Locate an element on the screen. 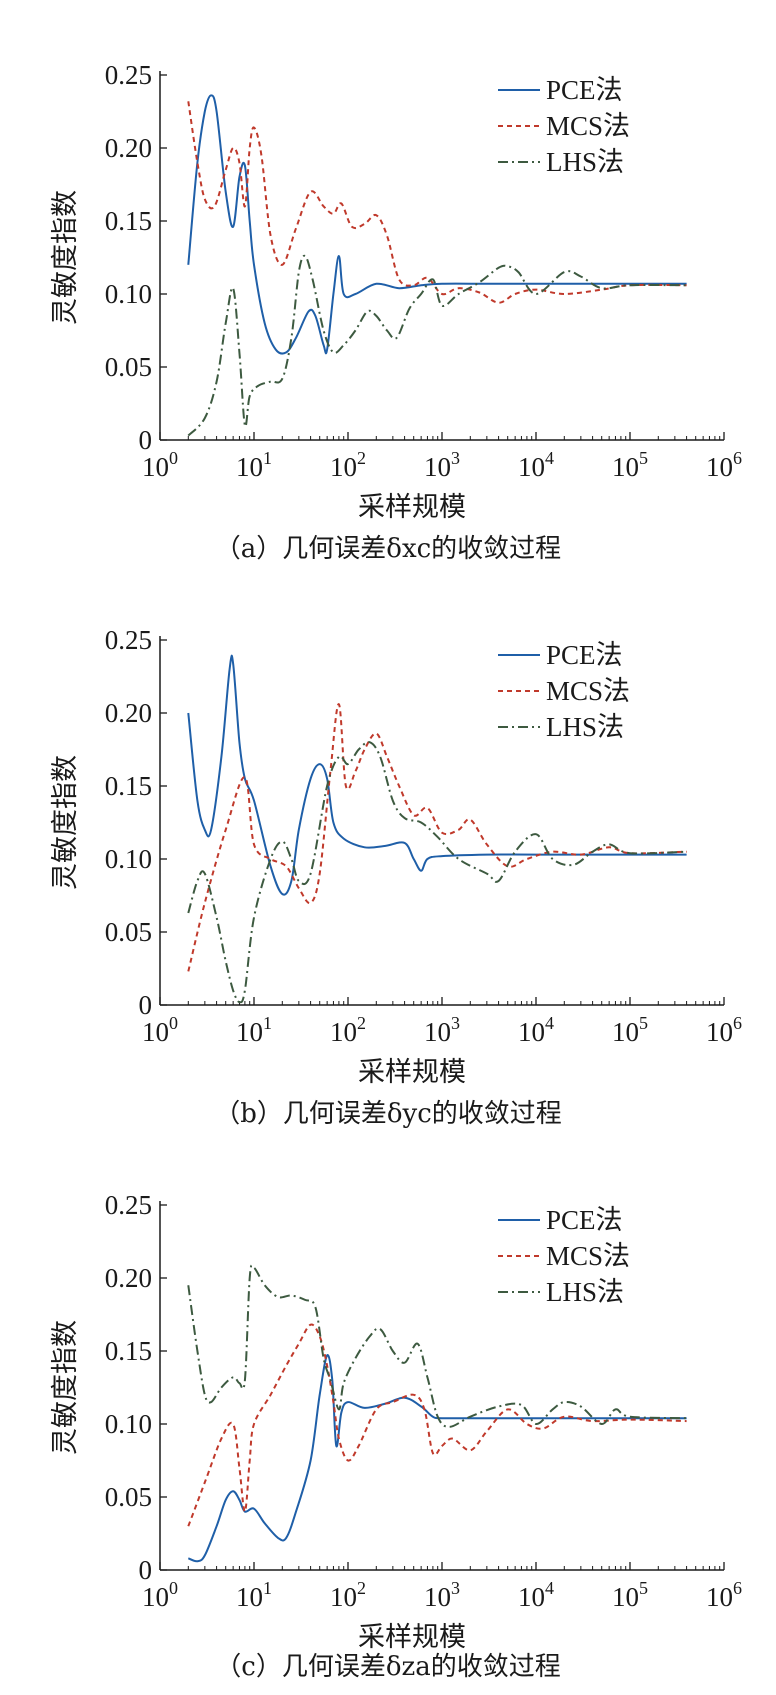  chart-a-y-tick-label: 0.15 is located at coordinates (128, 221).